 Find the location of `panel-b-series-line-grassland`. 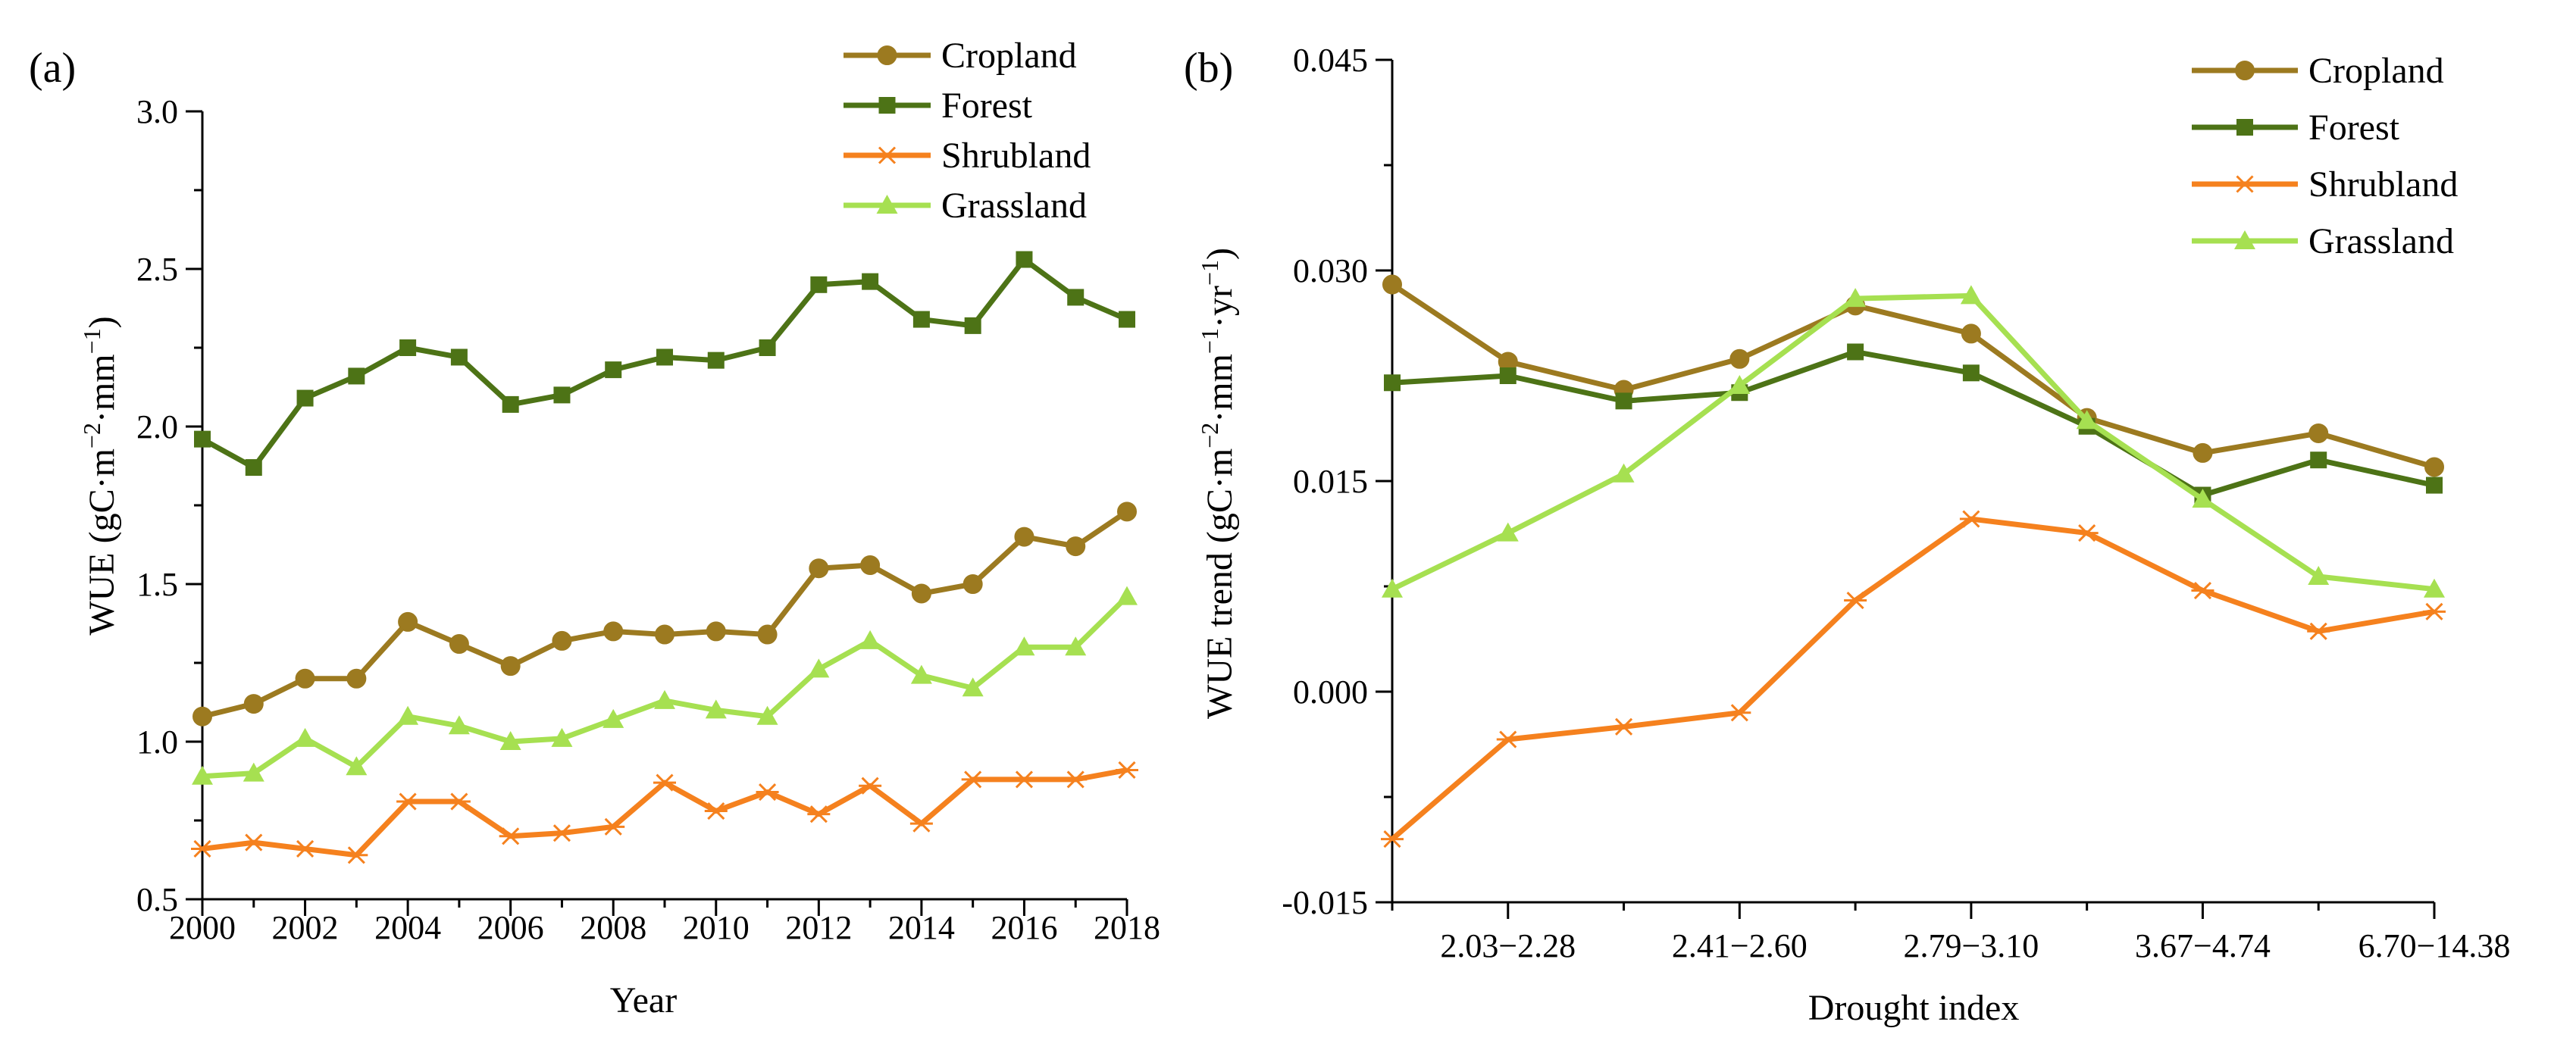

panel-b-series-line-grassland is located at coordinates (1913, 442).